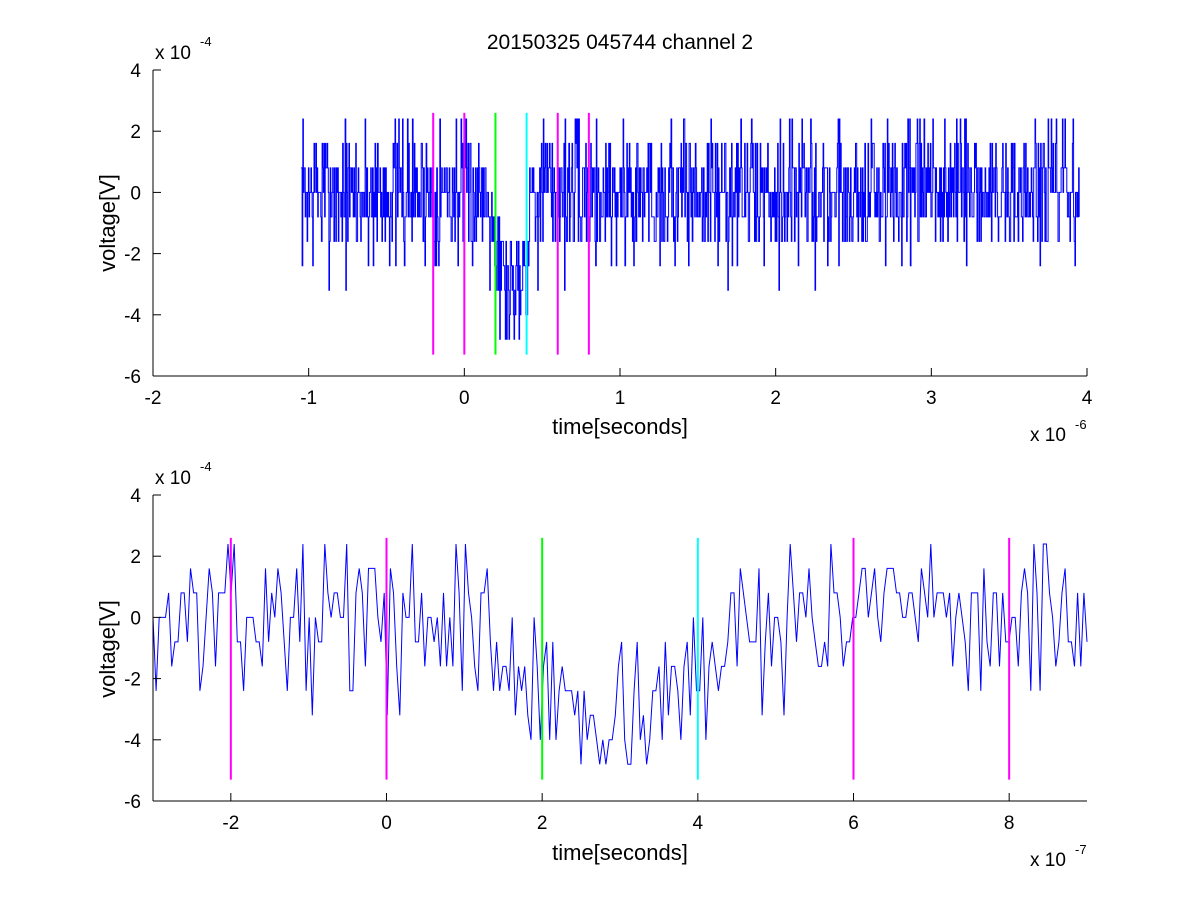 The image size is (1200, 900). Describe the element at coordinates (132, 680) in the screenshot. I see `bottom-y-tick-label: -2` at that location.